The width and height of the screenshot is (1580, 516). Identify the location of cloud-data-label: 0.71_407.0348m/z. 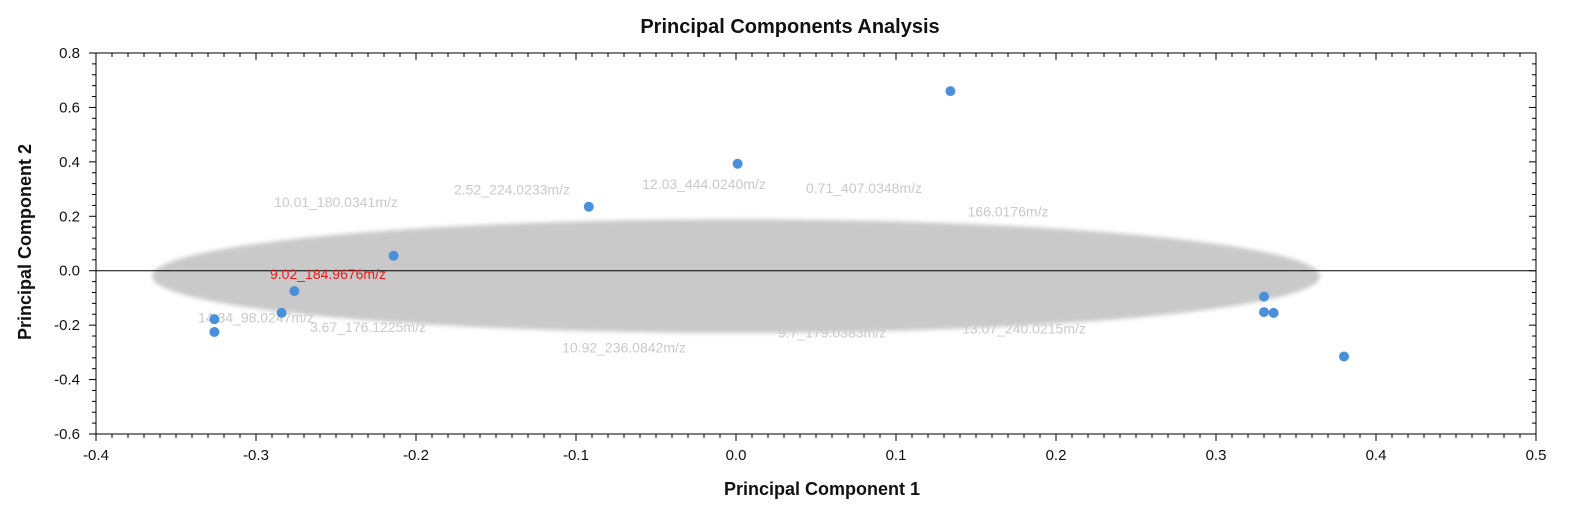
(864, 188).